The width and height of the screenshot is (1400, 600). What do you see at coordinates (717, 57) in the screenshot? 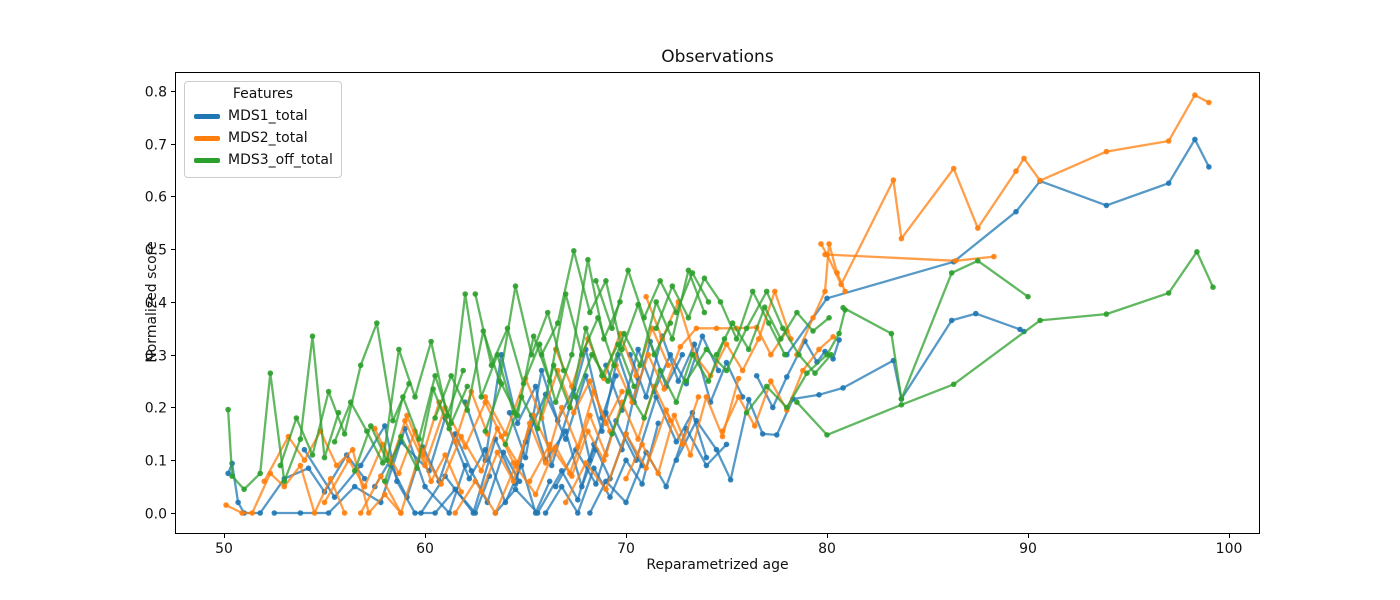
I see `chart-title: Observations` at bounding box center [717, 57].